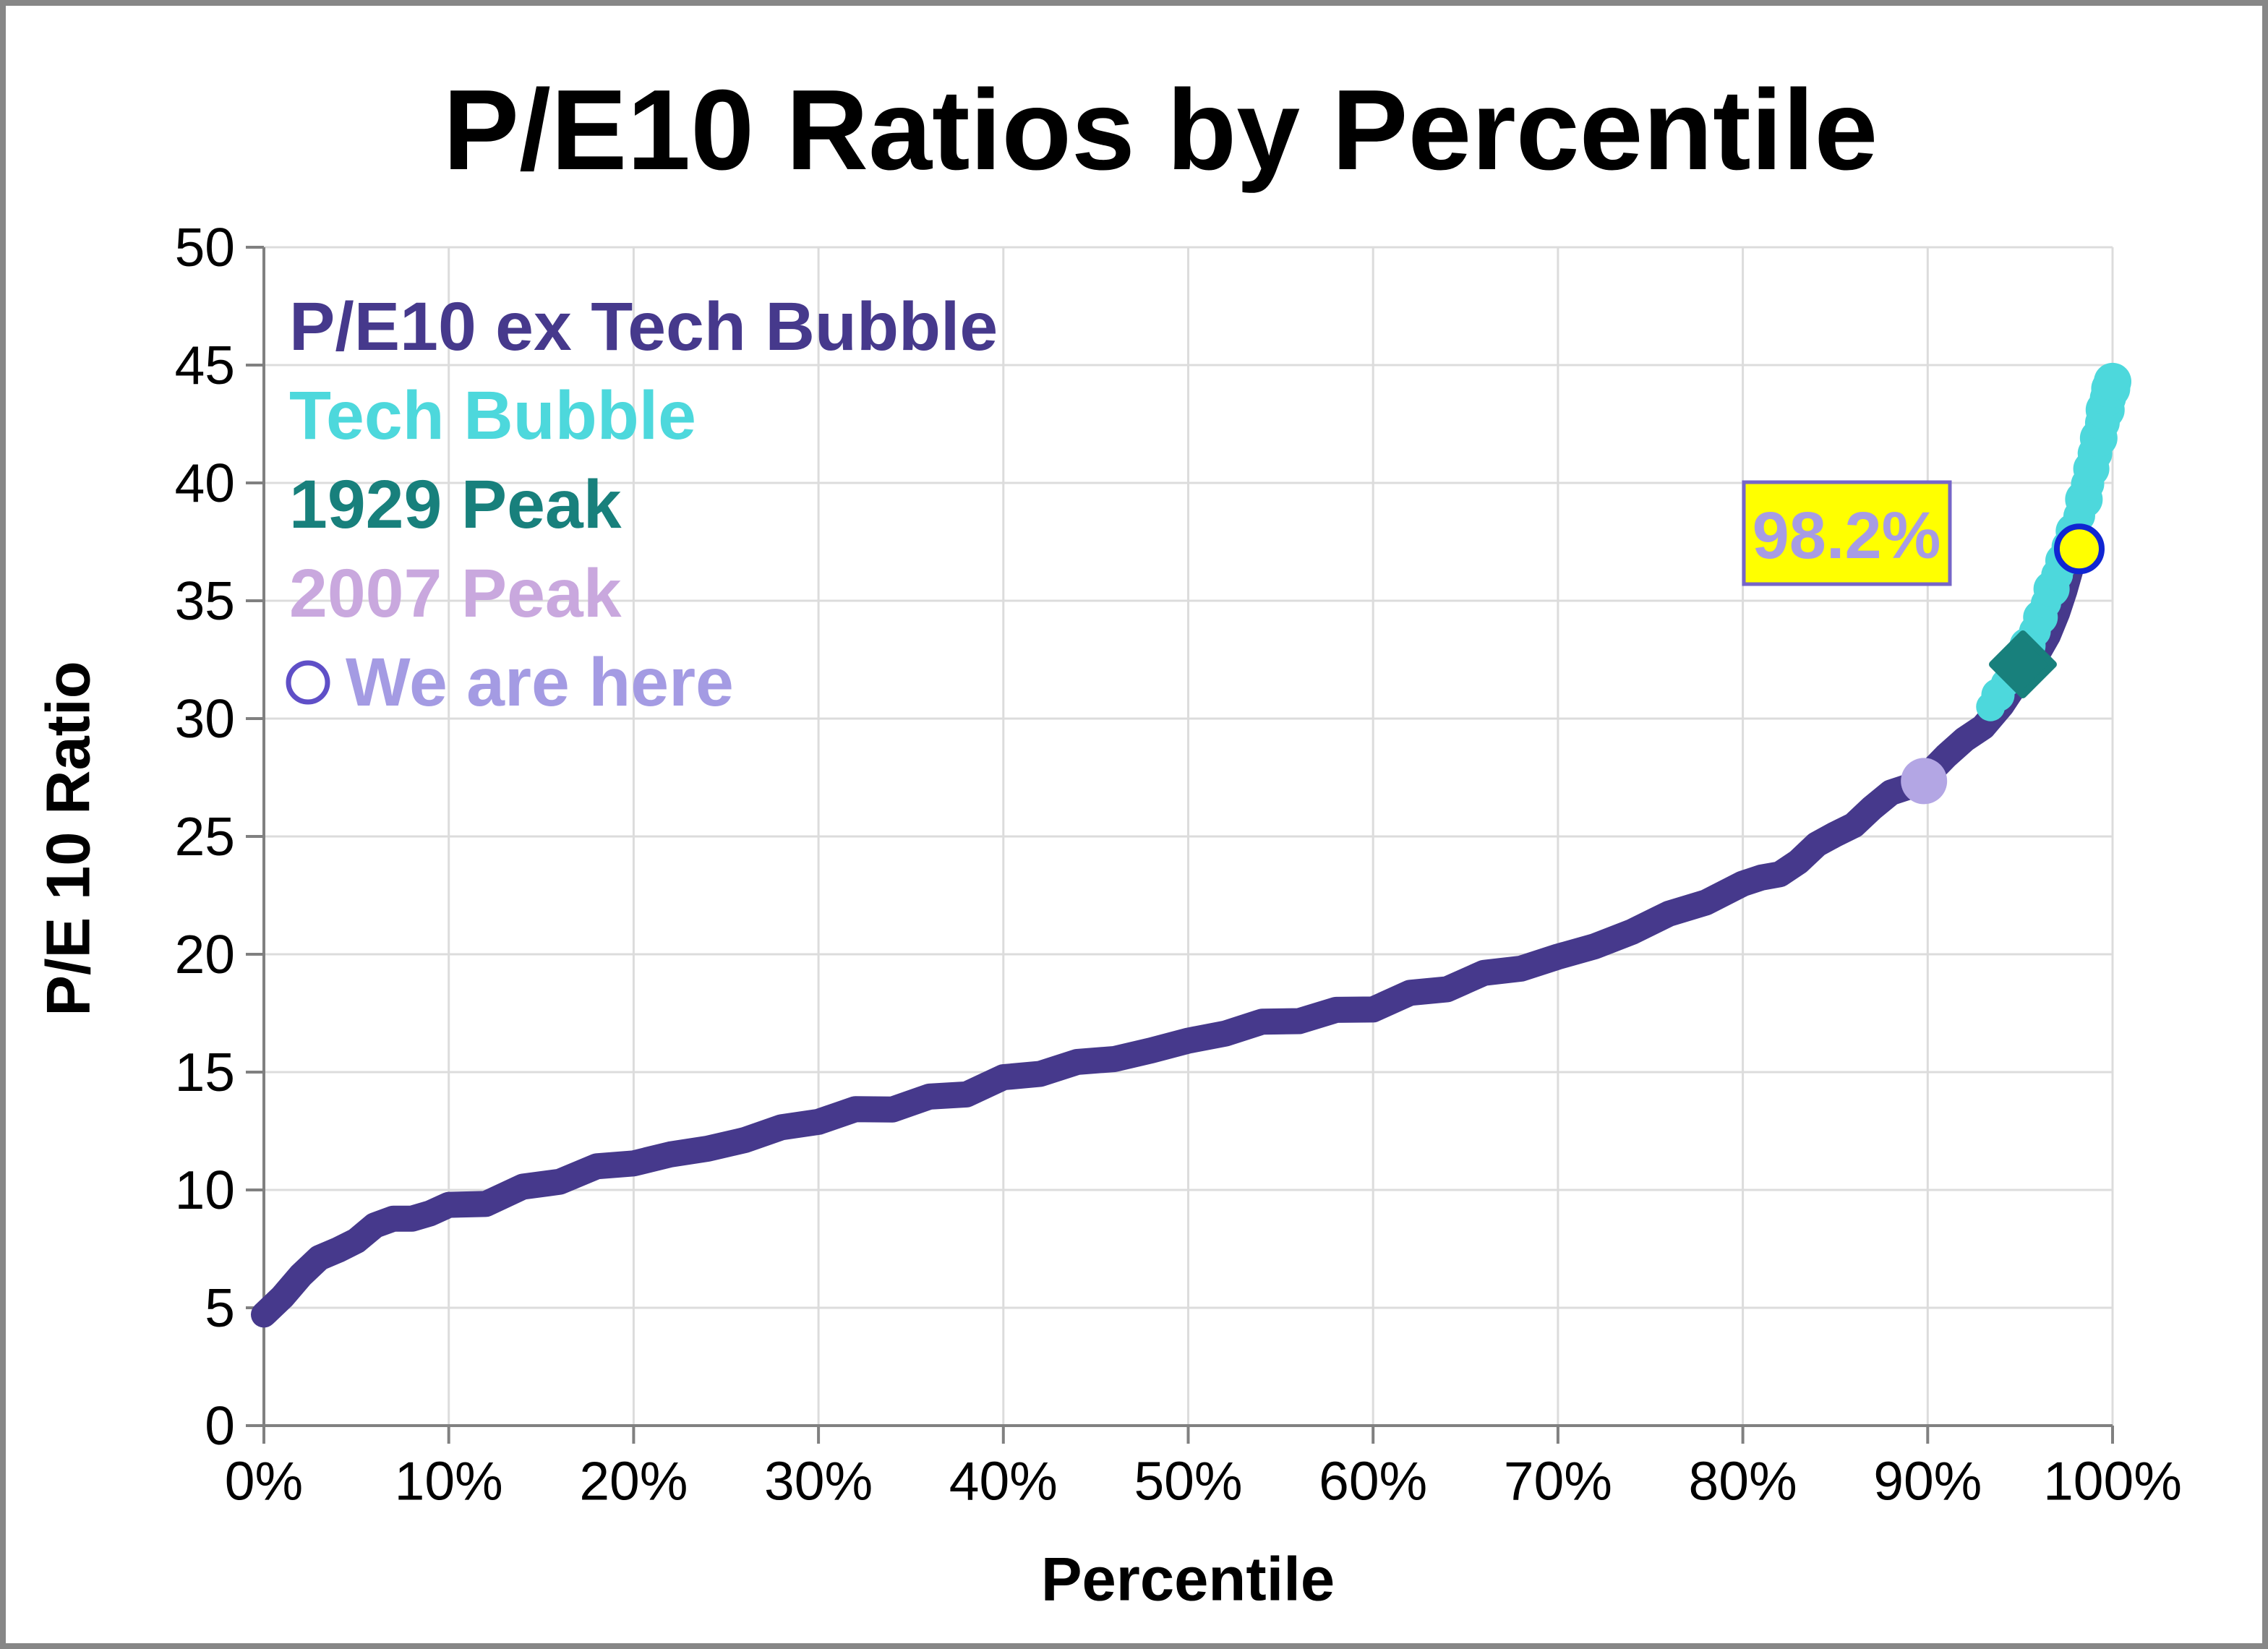 Image resolution: width=2268 pixels, height=1649 pixels. I want to click on legend-item-tech-bubble: Tech Bubble, so click(493, 415).